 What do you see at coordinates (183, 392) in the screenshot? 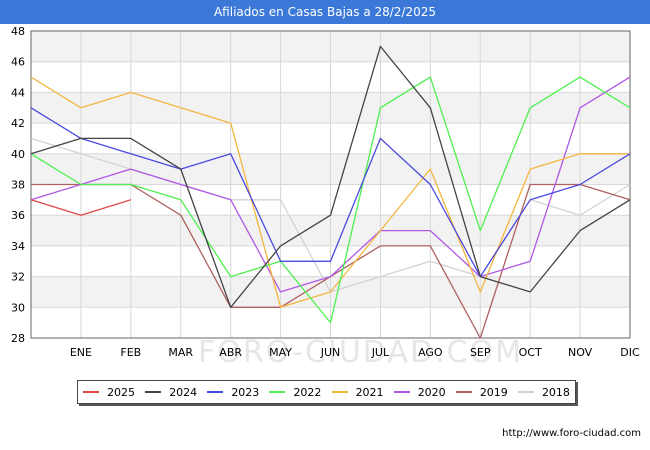
I see `legend-label: 2024` at bounding box center [183, 392].